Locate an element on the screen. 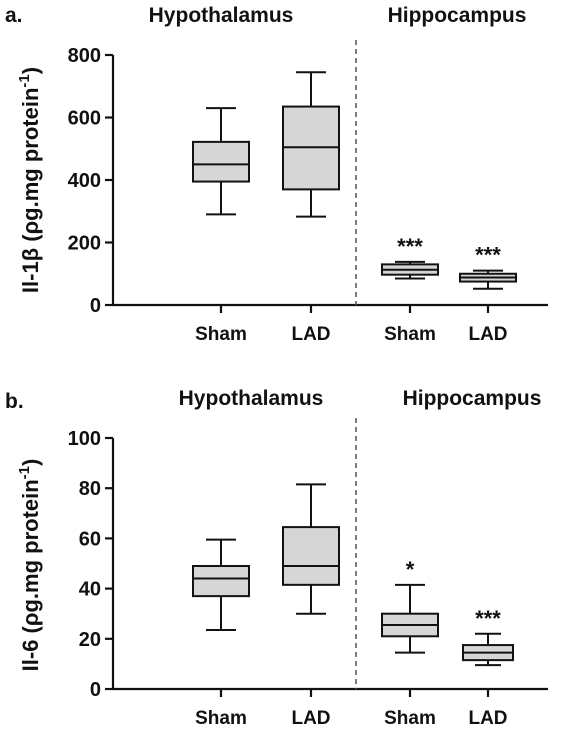  box-hippocampus-sham: *** is located at coordinates (410, 257).